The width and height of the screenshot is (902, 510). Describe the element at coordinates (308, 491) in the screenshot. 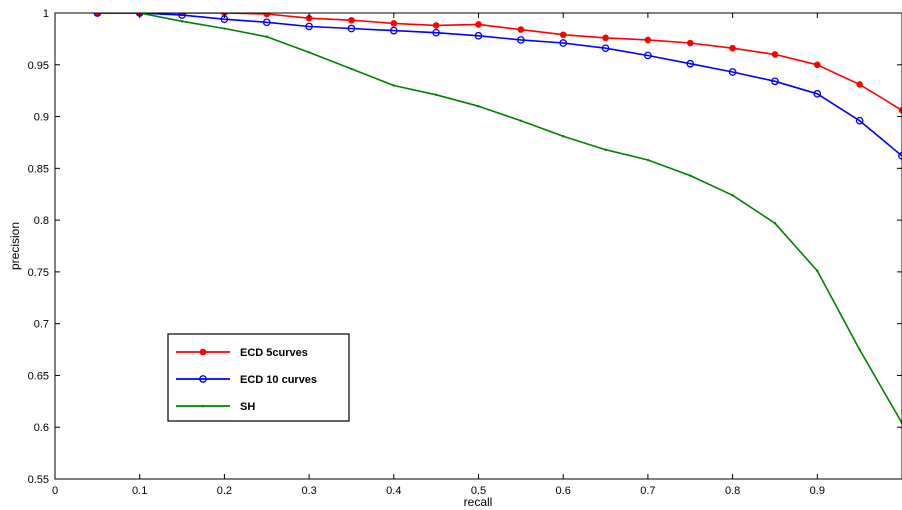

I see `x-tick-label: 0.3` at that location.